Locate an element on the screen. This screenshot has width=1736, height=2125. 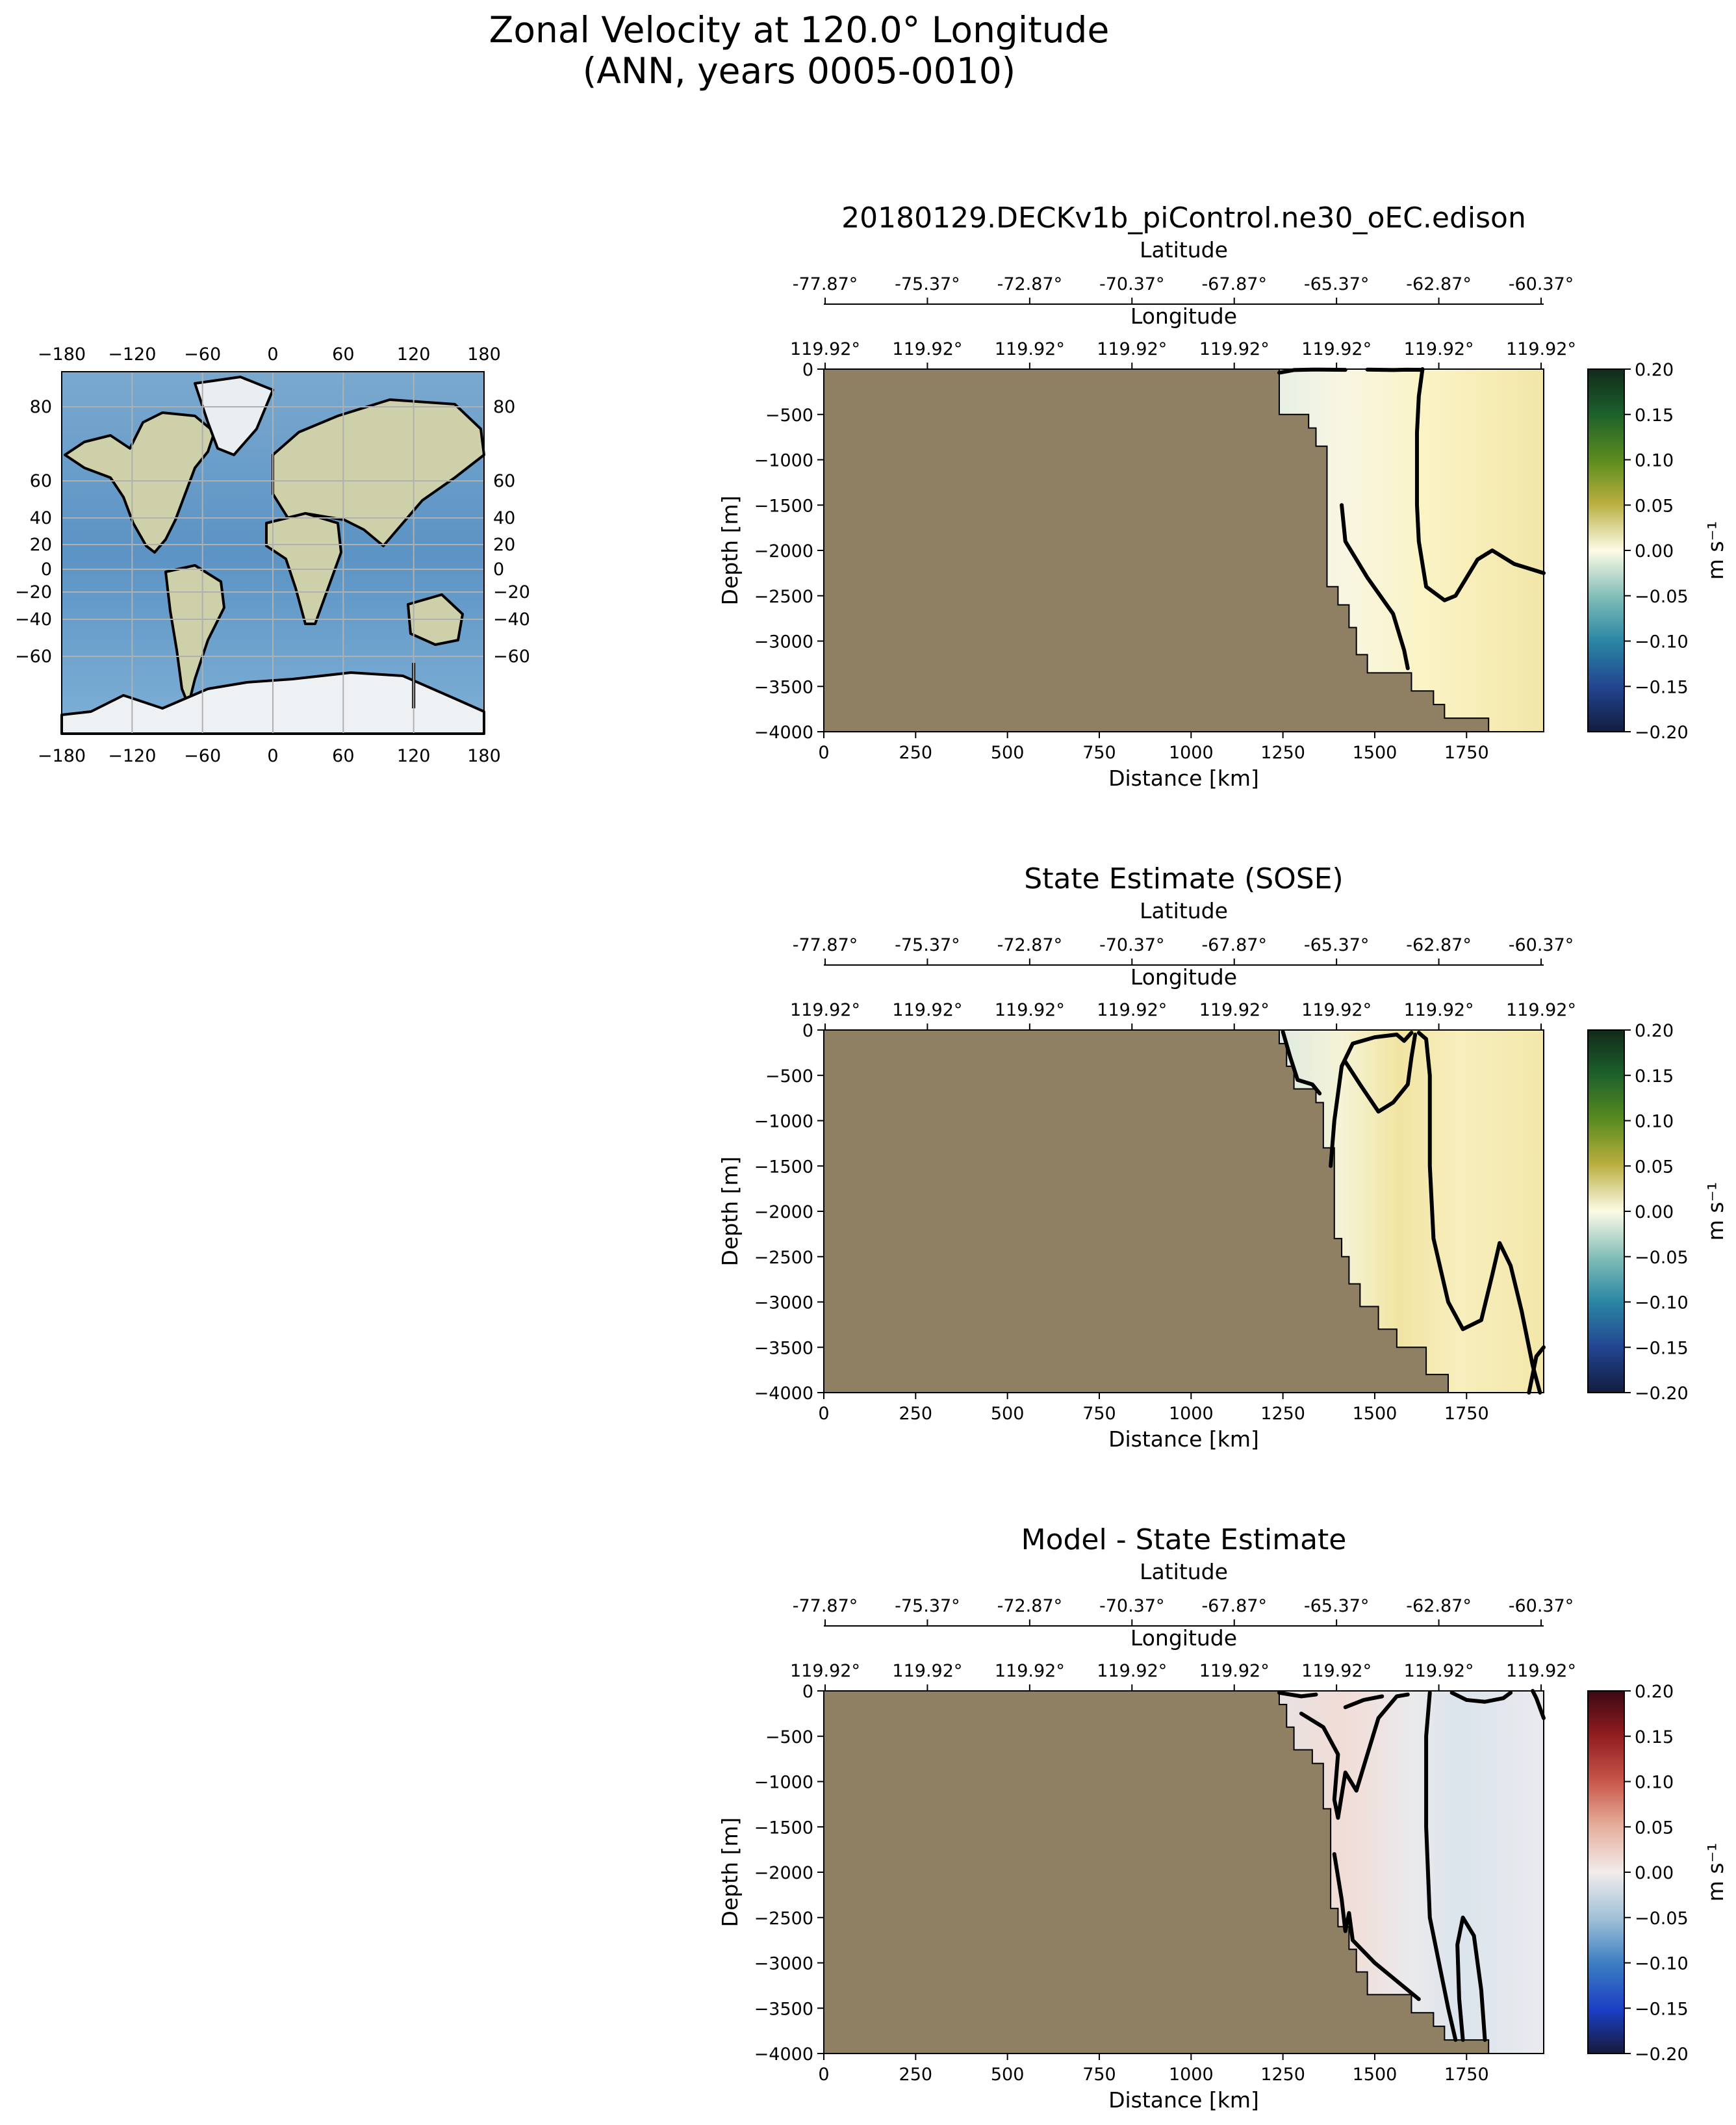
map-right-tick: −20 is located at coordinates (511, 592).